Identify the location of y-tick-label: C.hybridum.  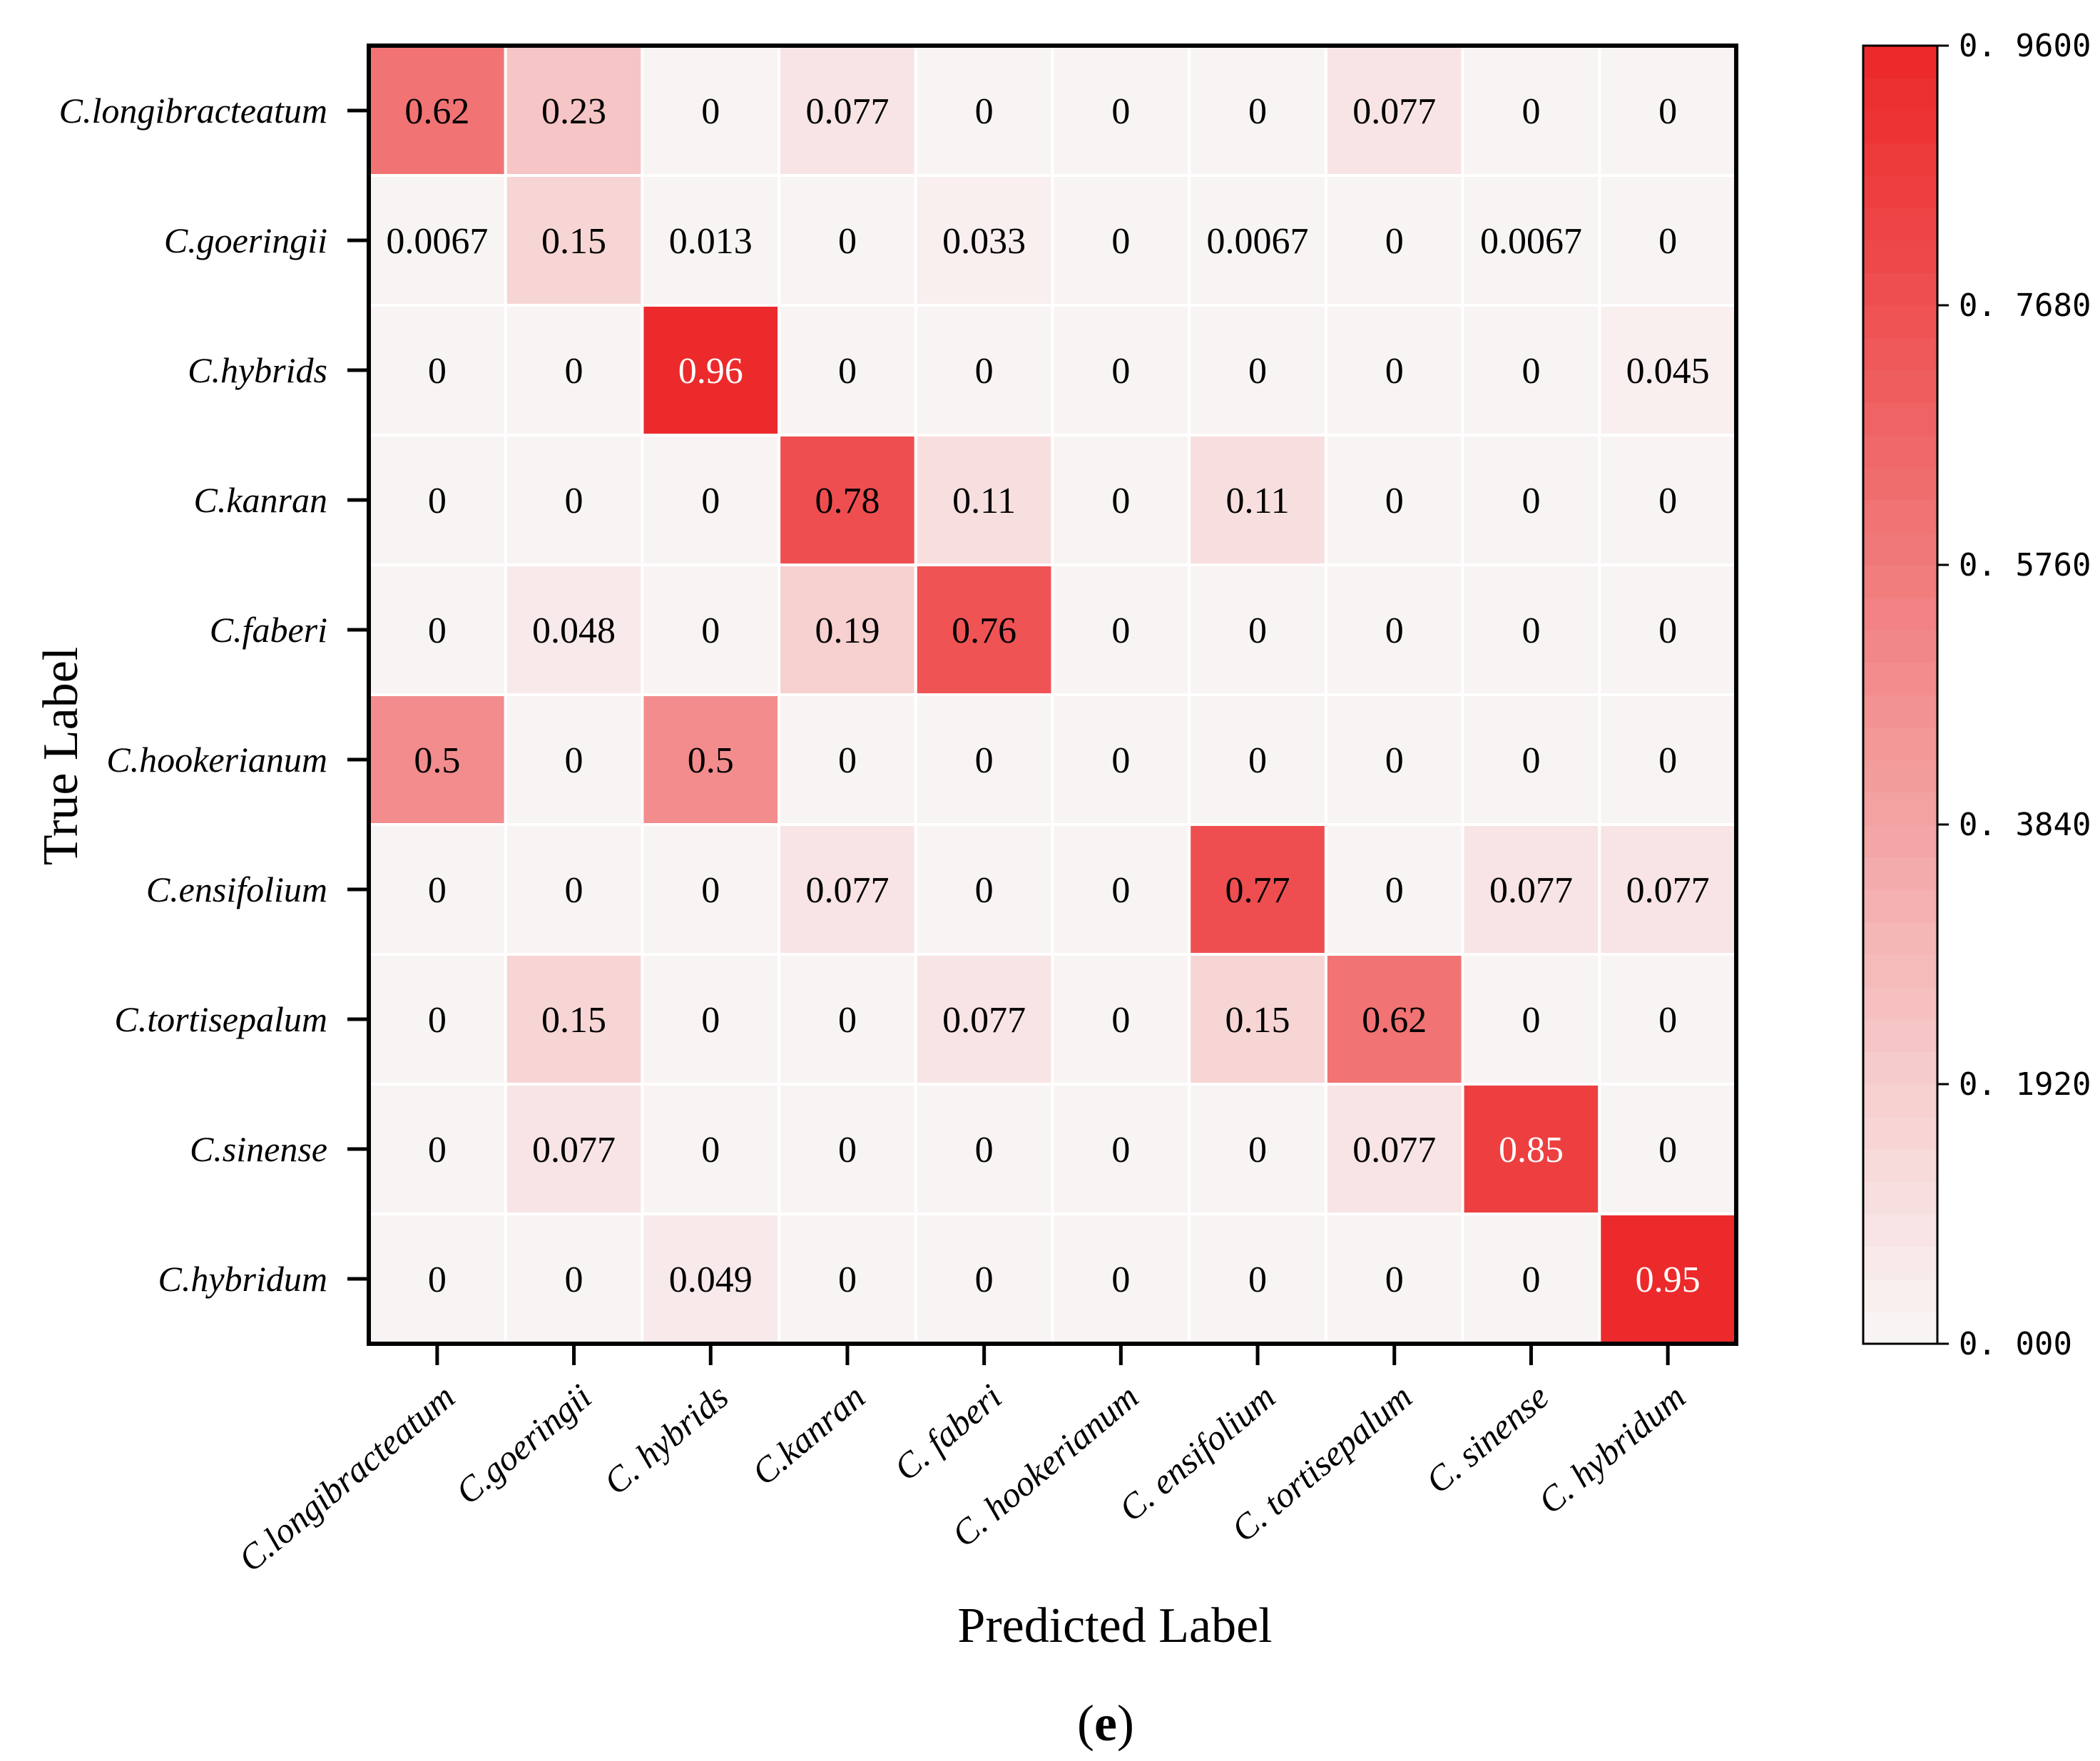
(243, 1279).